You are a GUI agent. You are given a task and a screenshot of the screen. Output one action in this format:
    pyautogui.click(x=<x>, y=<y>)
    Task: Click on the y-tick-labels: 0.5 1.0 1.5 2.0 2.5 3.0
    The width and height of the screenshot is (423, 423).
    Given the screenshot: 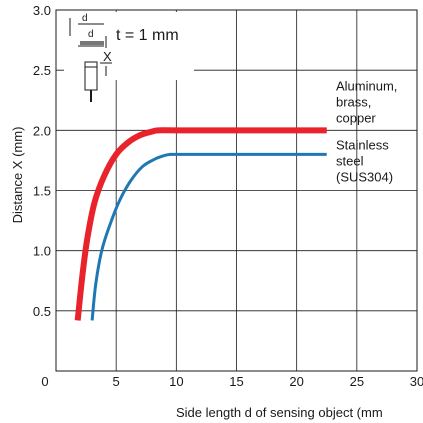 What is the action you would take?
    pyautogui.click(x=42, y=161)
    